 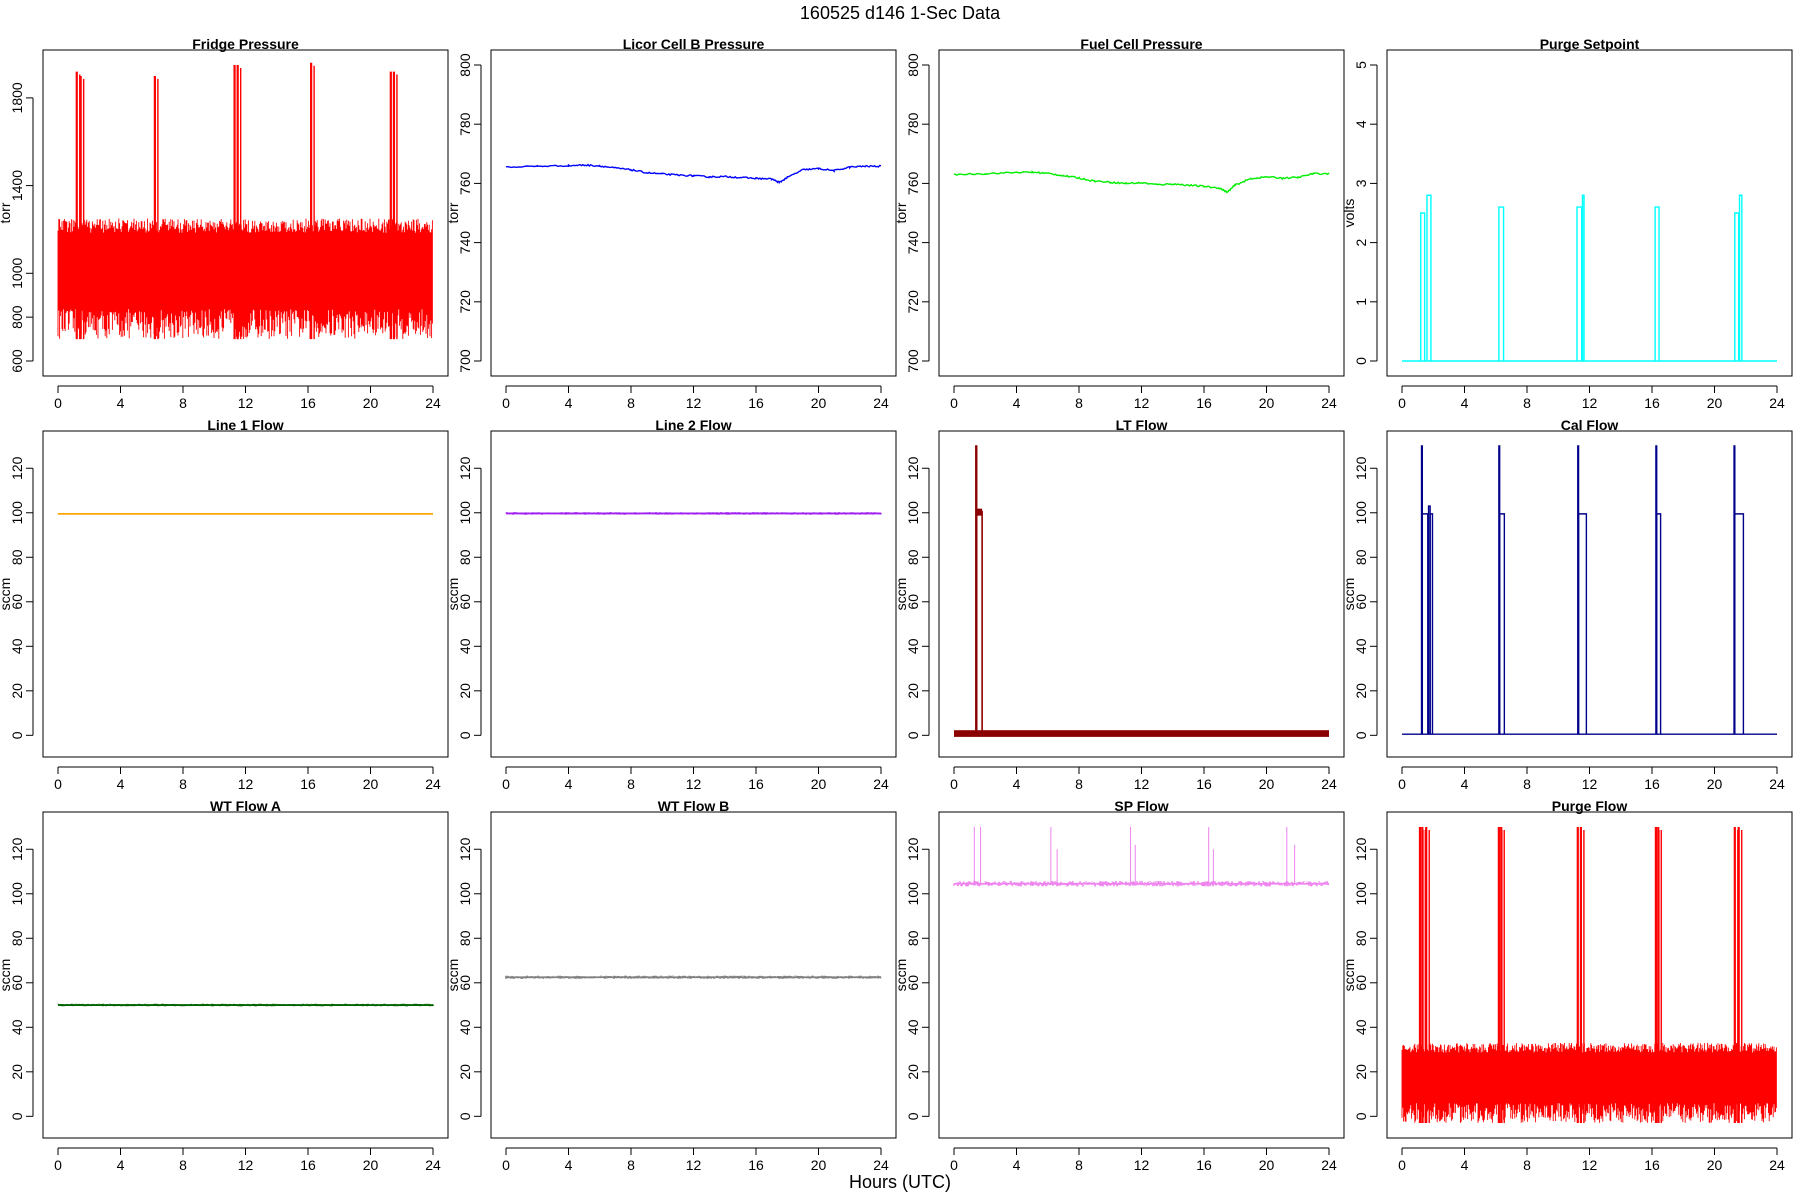 What do you see at coordinates (1349, 213) in the screenshot?
I see `y-axis-label: volts` at bounding box center [1349, 213].